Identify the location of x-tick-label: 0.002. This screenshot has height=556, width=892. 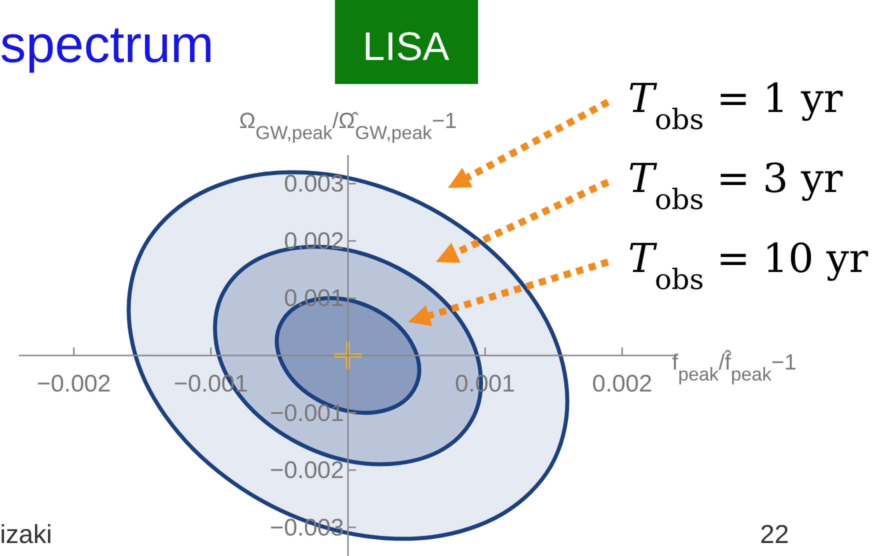
(622, 384).